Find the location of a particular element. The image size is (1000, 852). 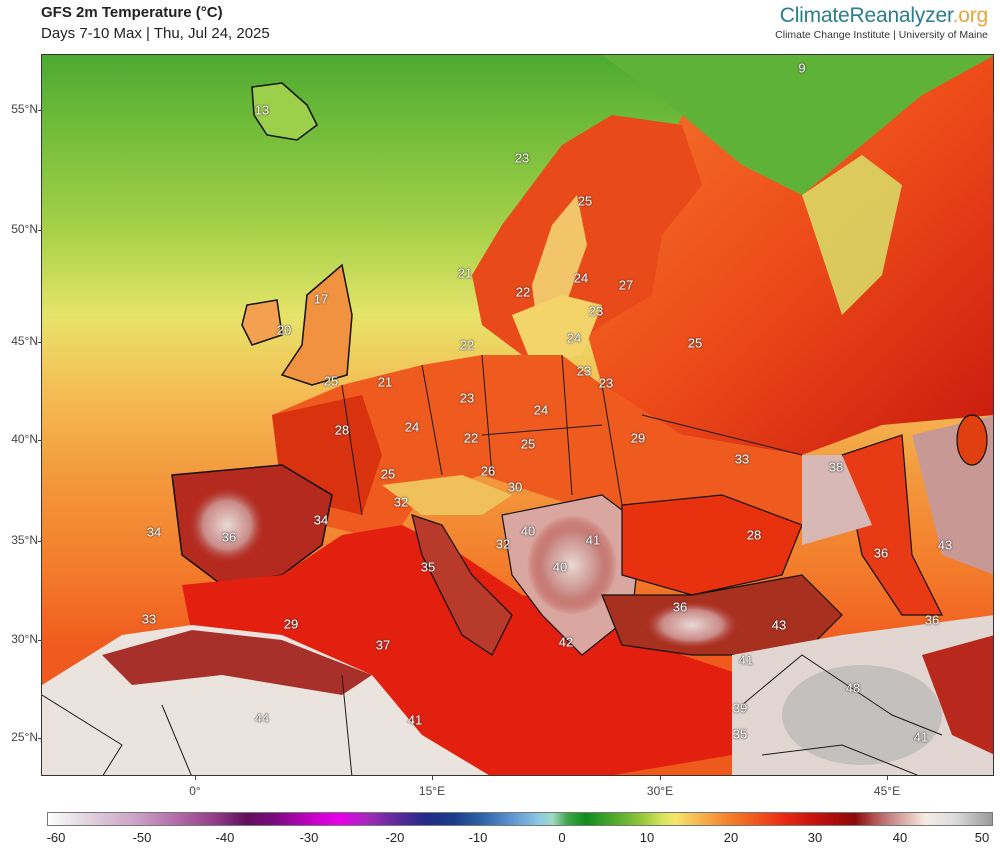

y-axis-label: 40°N is located at coordinates (24, 439).